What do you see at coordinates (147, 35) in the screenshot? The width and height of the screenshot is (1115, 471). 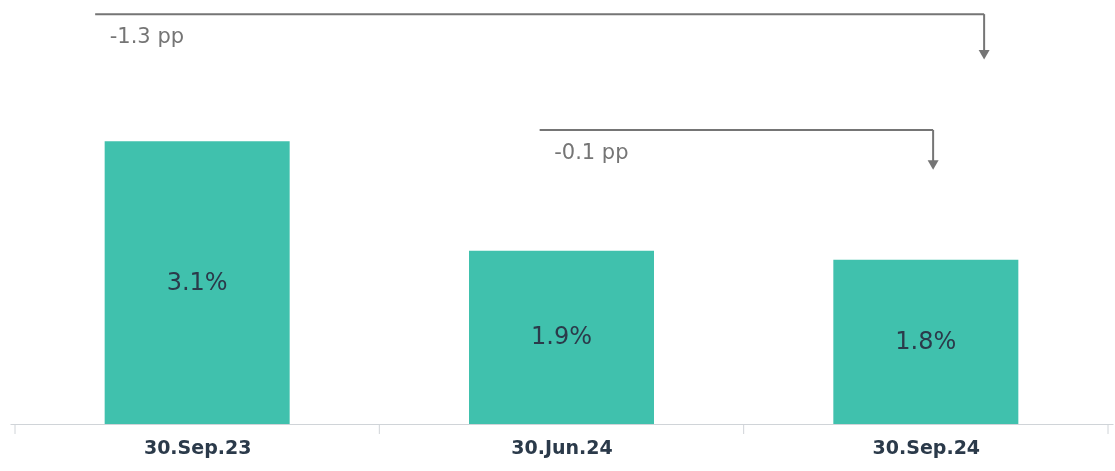 I see `text: -1.3 pp` at bounding box center [147, 35].